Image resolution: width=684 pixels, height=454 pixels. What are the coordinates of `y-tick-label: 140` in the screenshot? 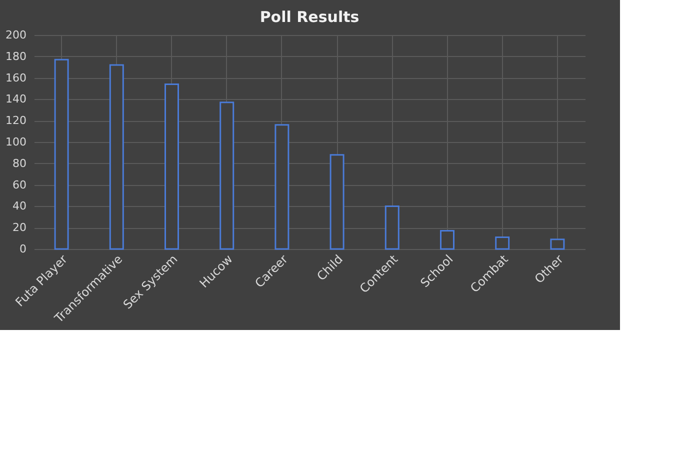 It's located at (16, 99).